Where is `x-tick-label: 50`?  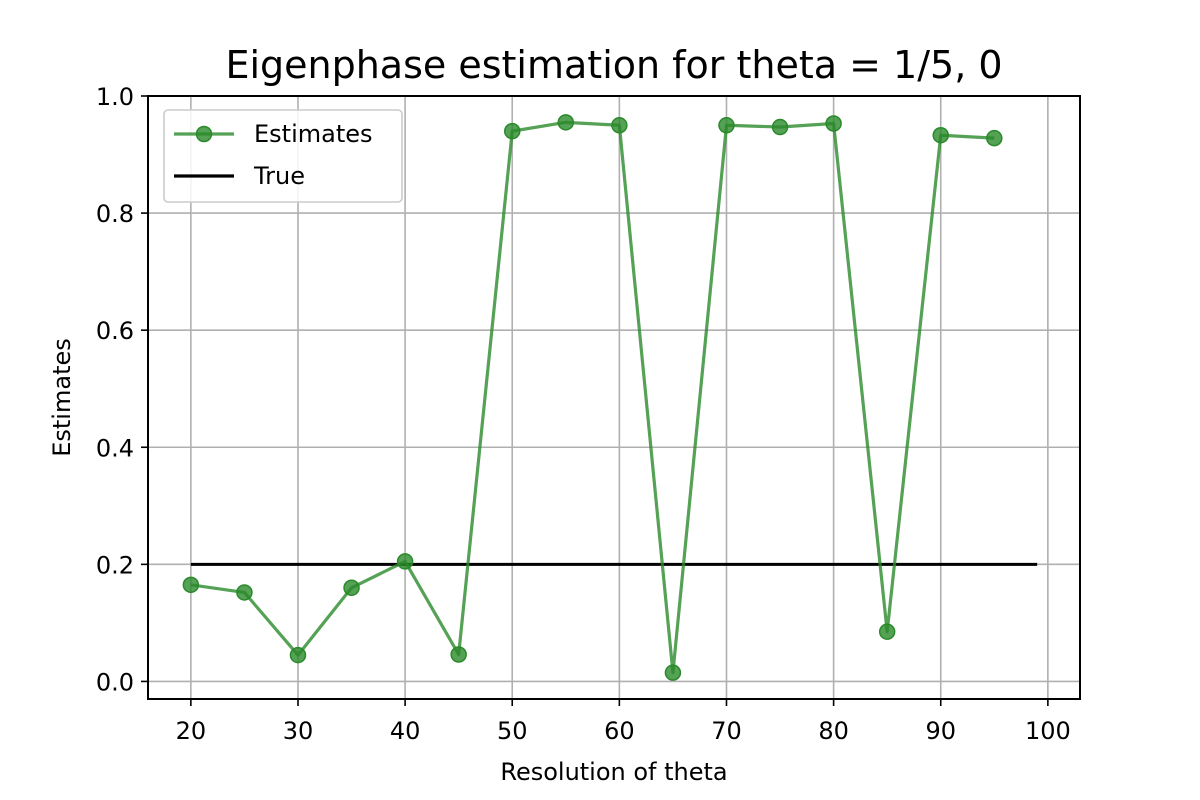
x-tick-label: 50 is located at coordinates (512, 731).